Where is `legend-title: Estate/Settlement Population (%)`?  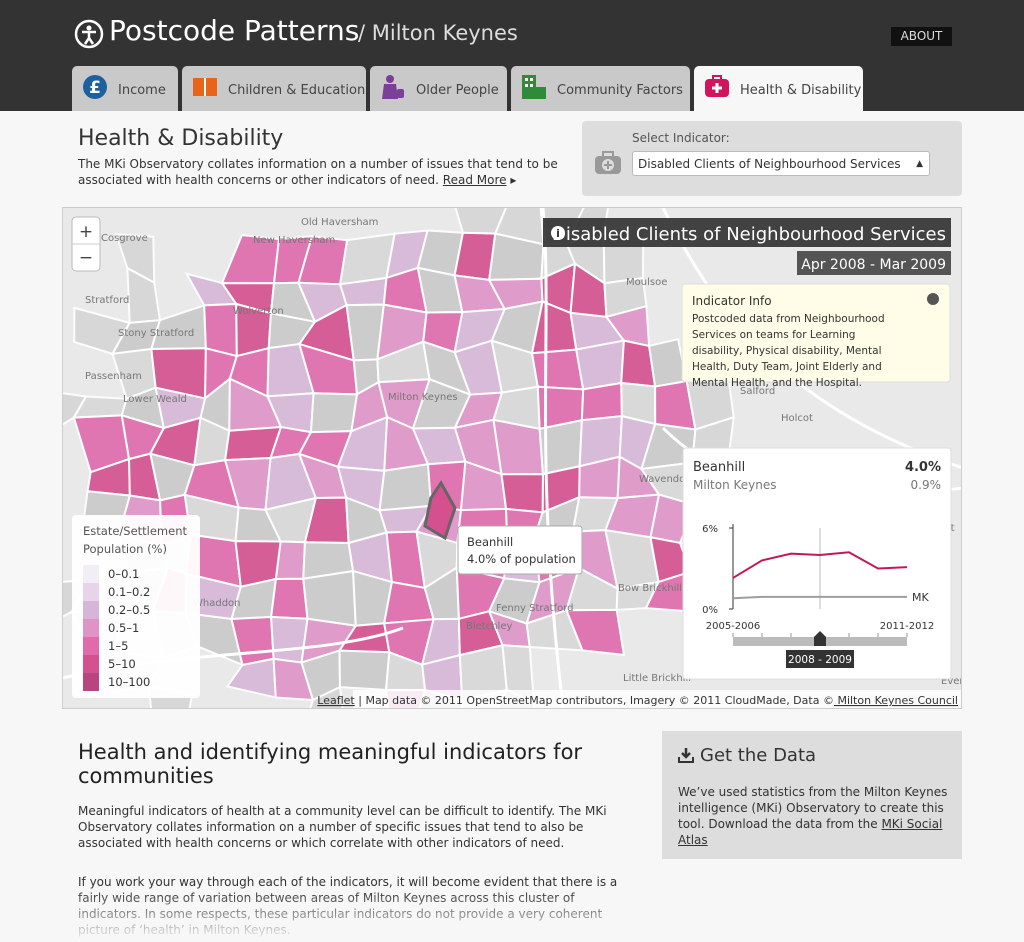 legend-title: Estate/Settlement Population (%) is located at coordinates (135, 540).